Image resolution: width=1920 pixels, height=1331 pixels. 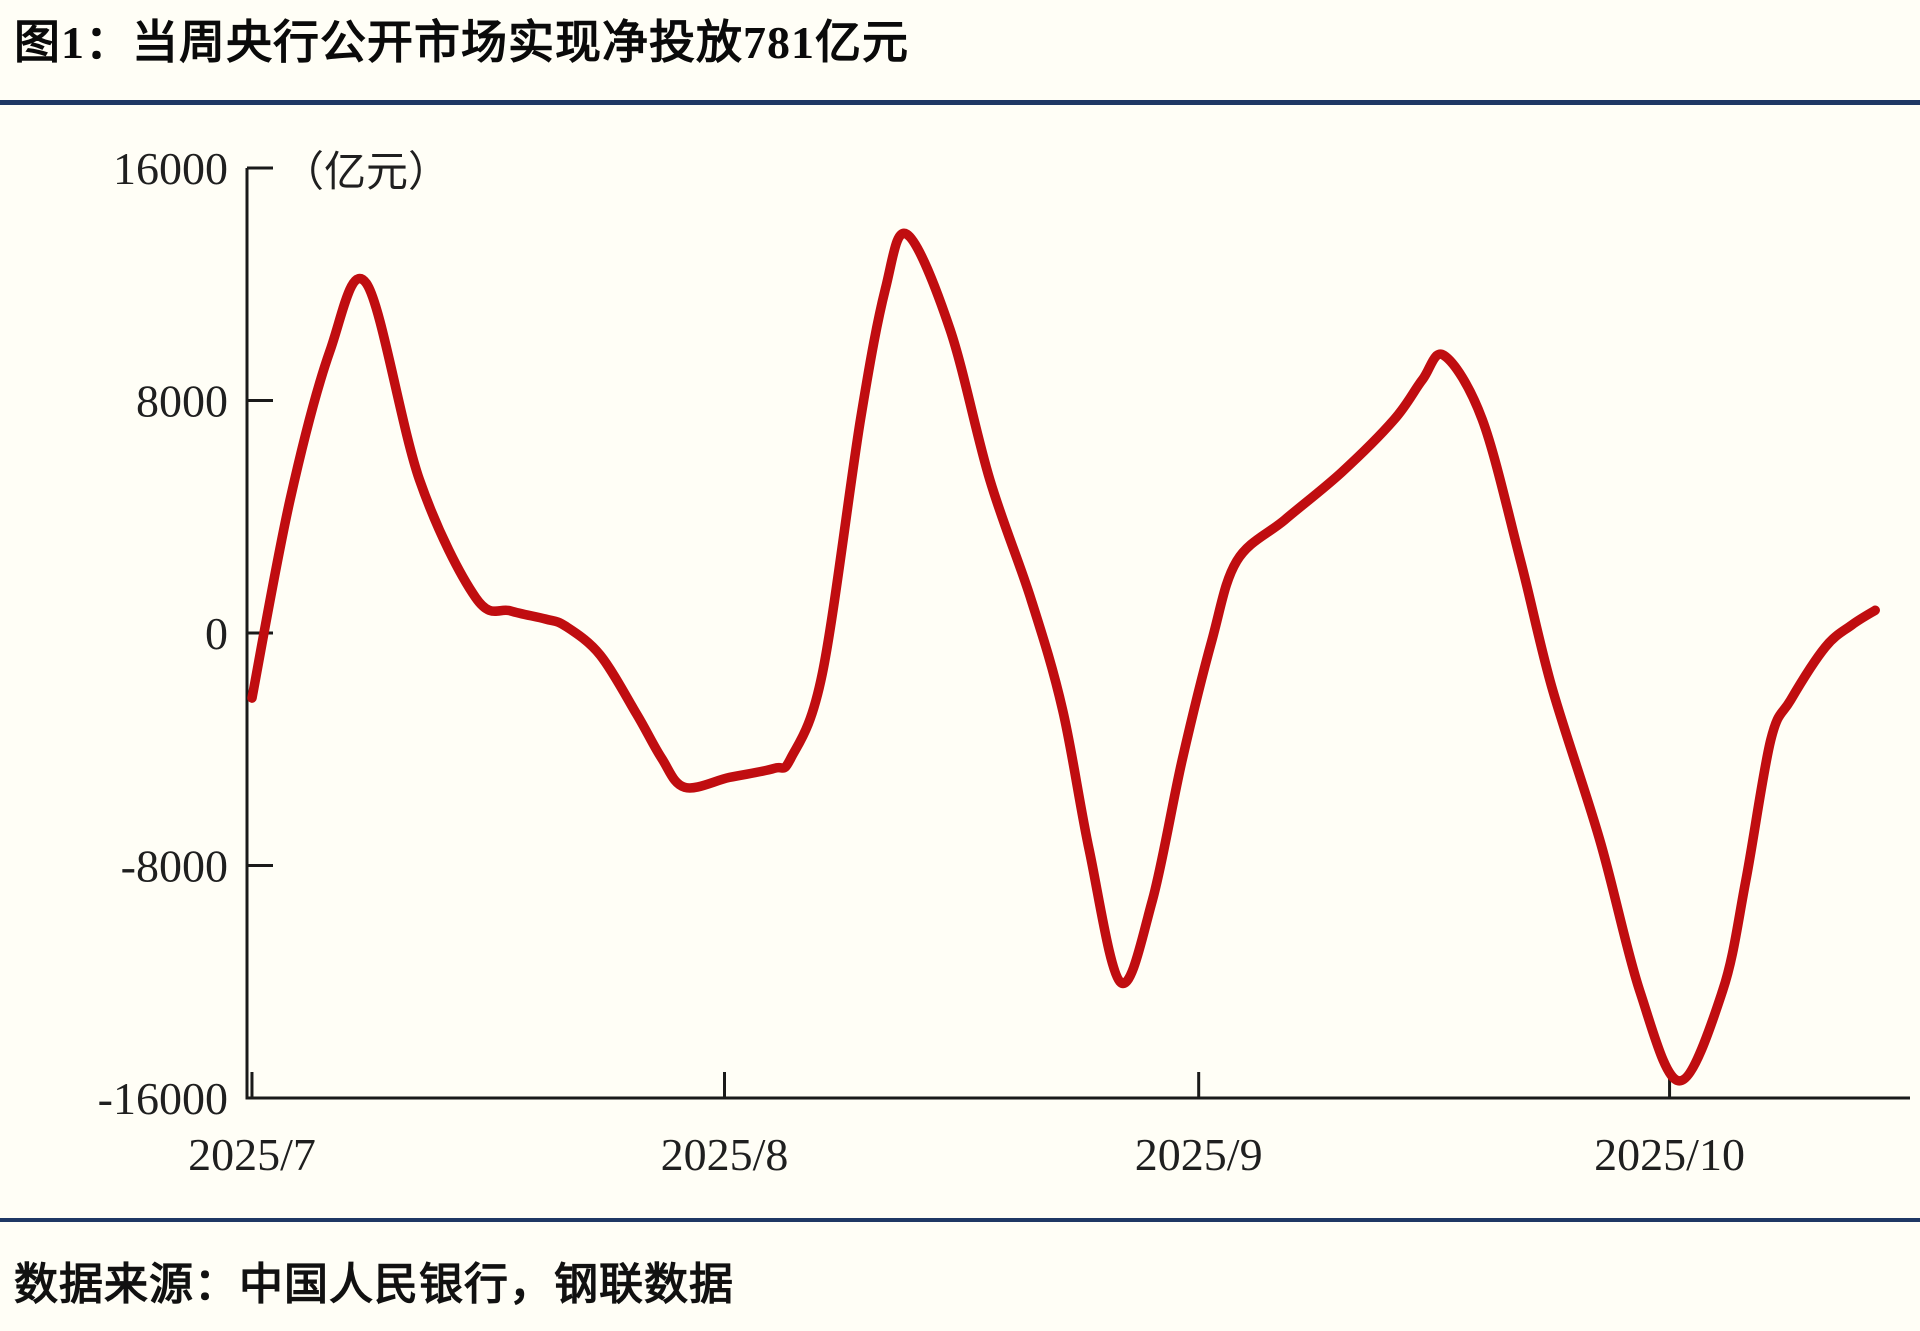 What do you see at coordinates (170, 168) in the screenshot?
I see `y-tick-label: 16000` at bounding box center [170, 168].